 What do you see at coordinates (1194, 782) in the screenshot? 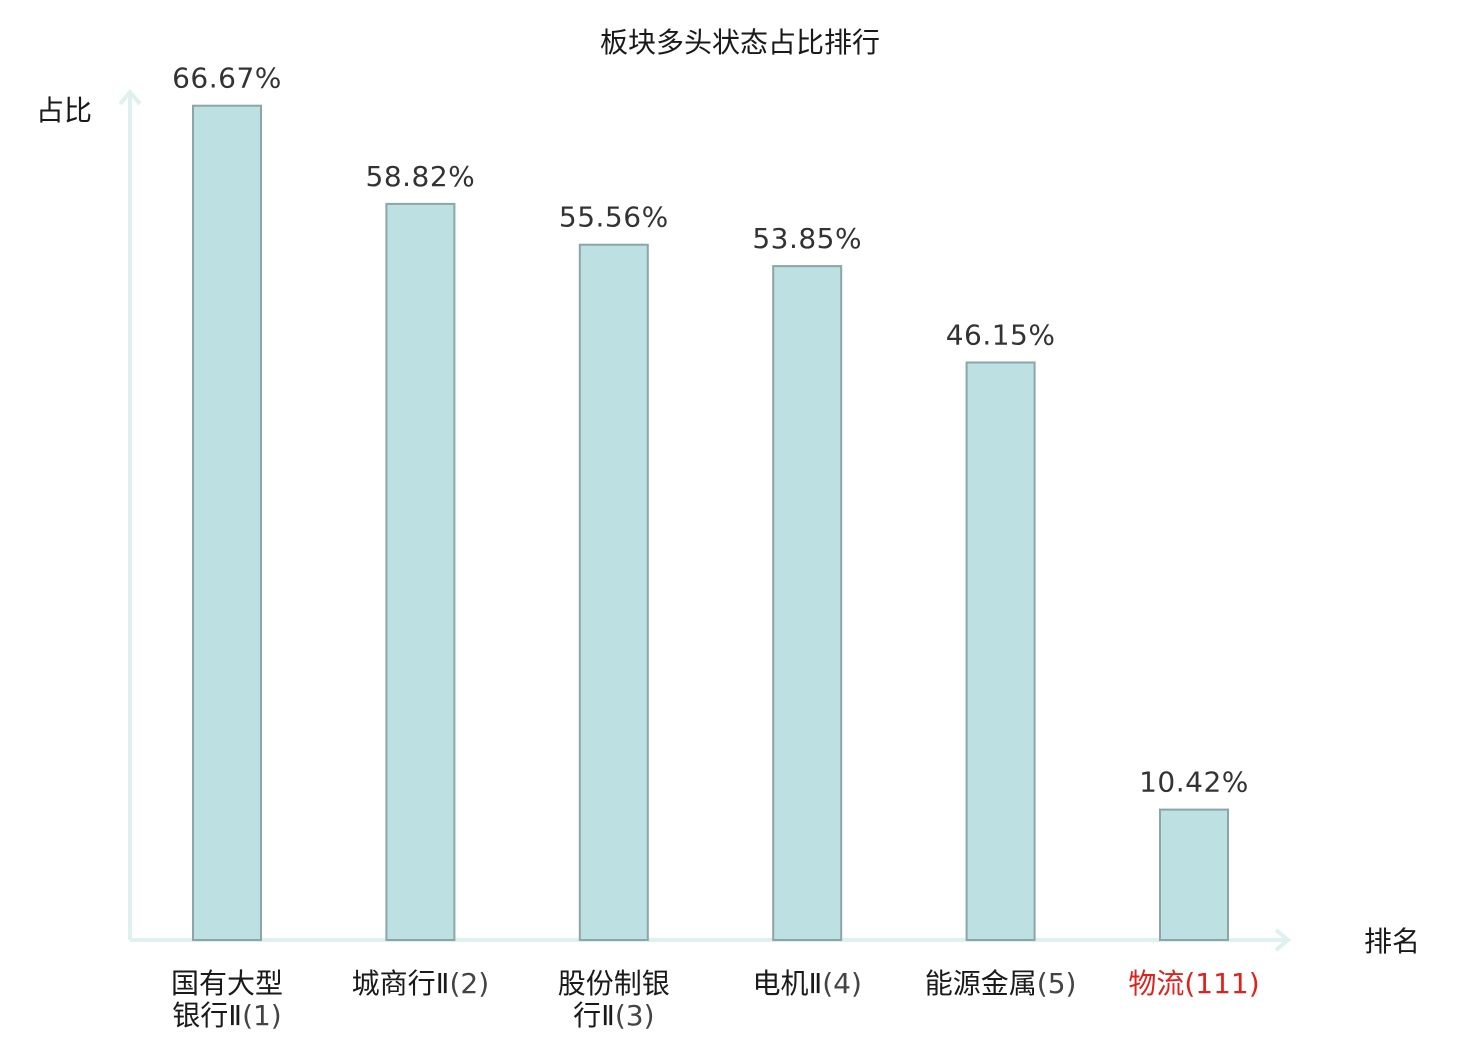
I see `value-label-6: 10.42%` at bounding box center [1194, 782].